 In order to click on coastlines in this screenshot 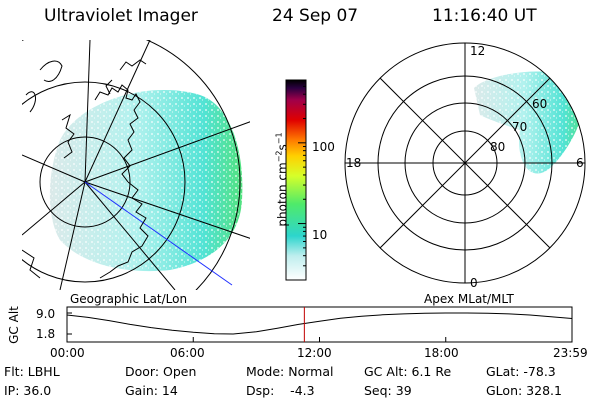, I will do `click(85, 169)`.